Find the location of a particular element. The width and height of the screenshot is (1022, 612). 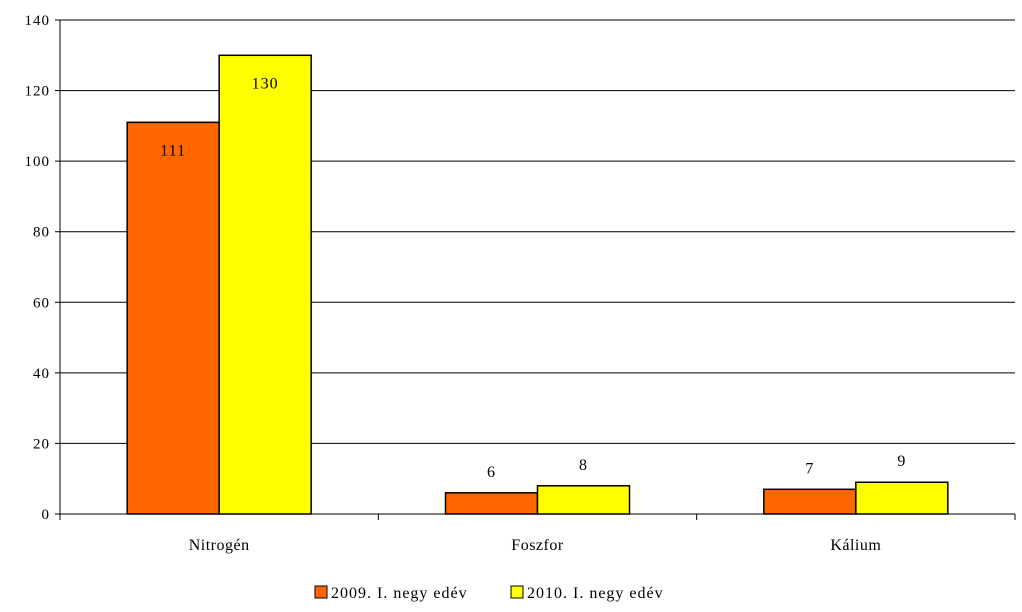

legend: 2009. I. negy edév 2010. I. negy edév is located at coordinates (489, 593).